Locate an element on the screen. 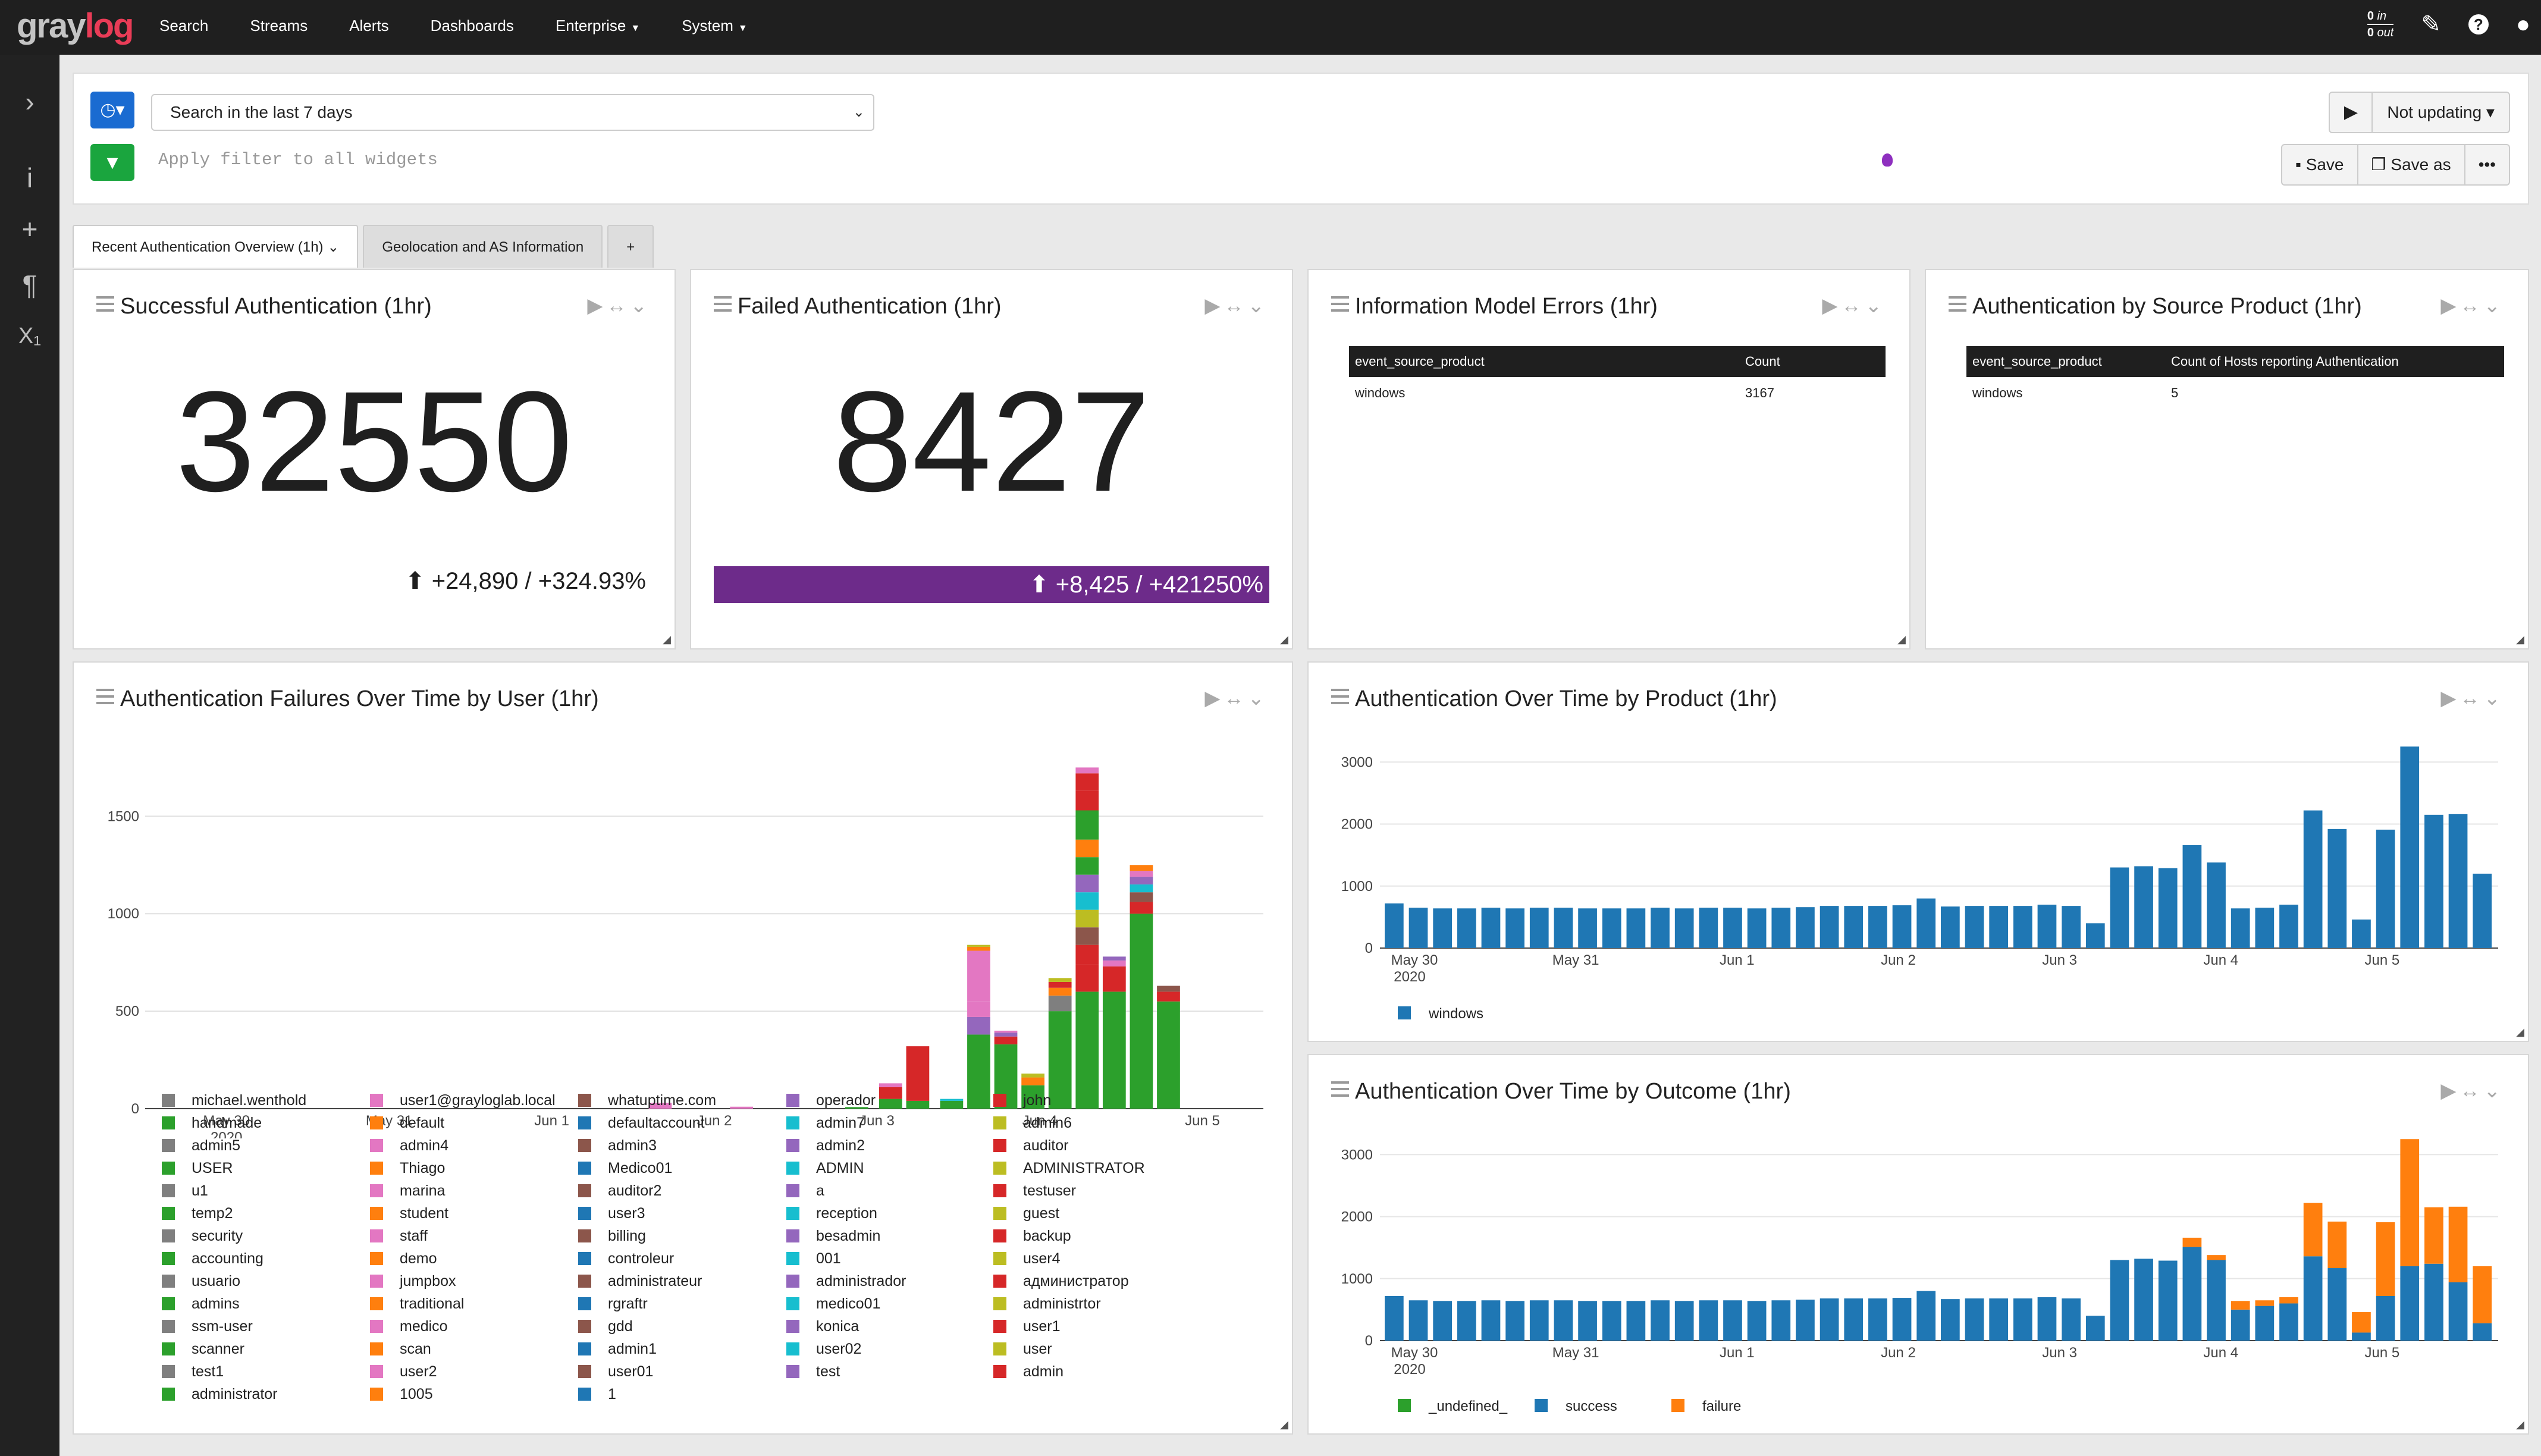 The height and width of the screenshot is (1456, 2541). filter-button: ▼ is located at coordinates (112, 162).